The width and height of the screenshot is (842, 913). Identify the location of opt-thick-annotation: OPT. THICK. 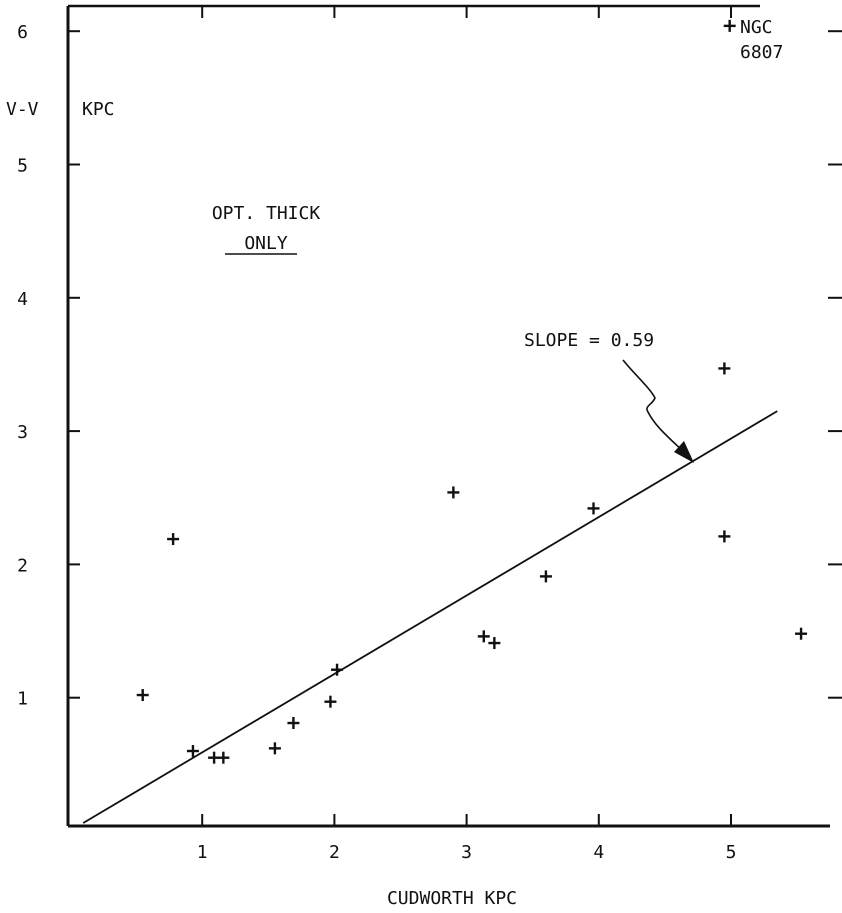
(266, 213).